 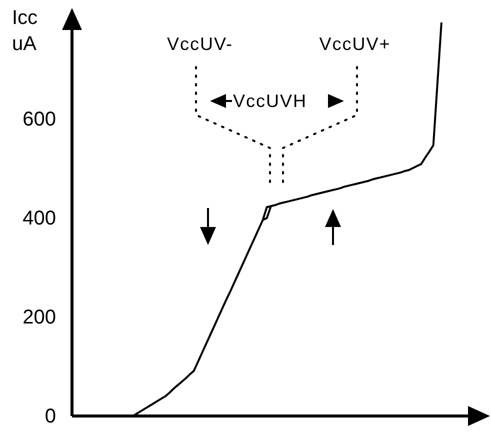 I want to click on annotation: VccUVH, so click(x=270, y=101).